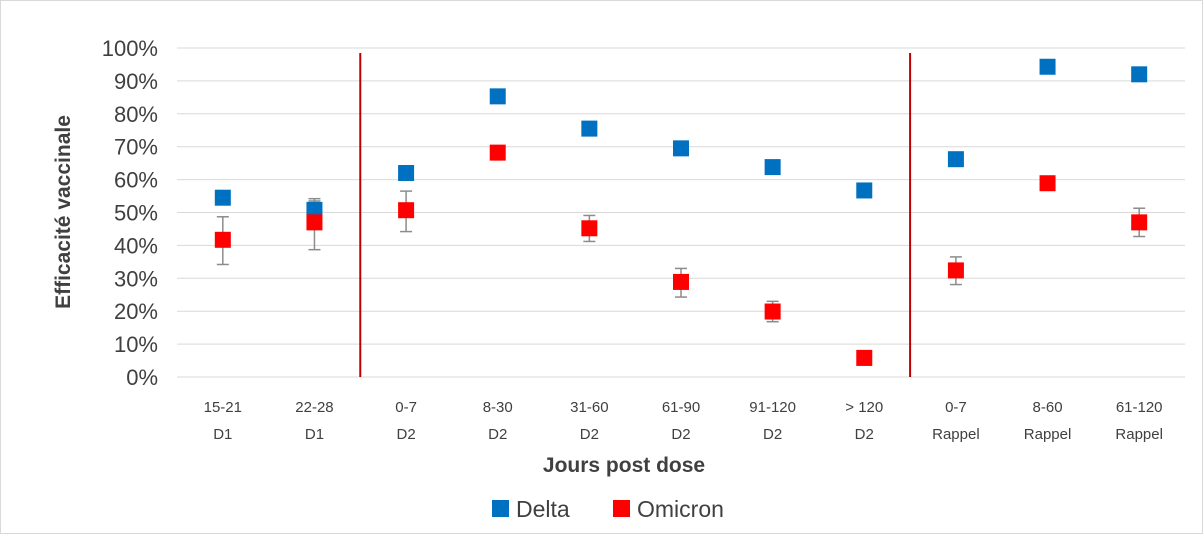 The height and width of the screenshot is (534, 1203). I want to click on y-tick-label: 30%, so click(136, 278).